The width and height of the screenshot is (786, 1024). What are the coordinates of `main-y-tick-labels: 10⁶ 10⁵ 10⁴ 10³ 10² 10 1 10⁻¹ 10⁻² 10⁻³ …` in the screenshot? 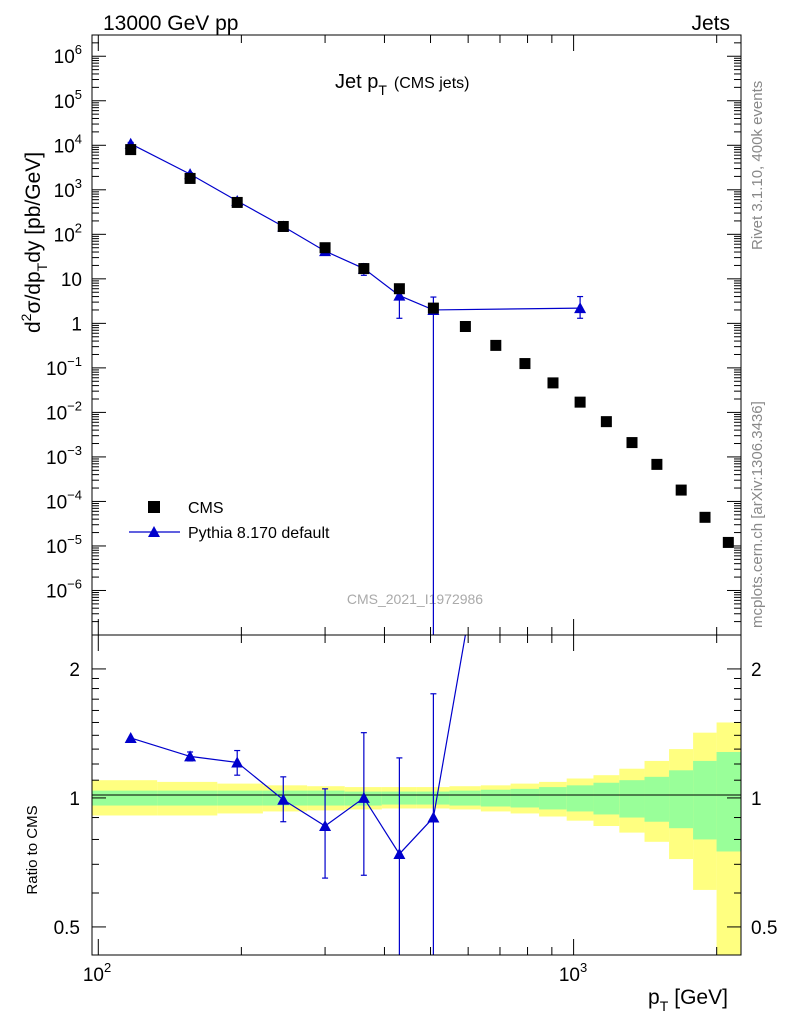 It's located at (64, 322).